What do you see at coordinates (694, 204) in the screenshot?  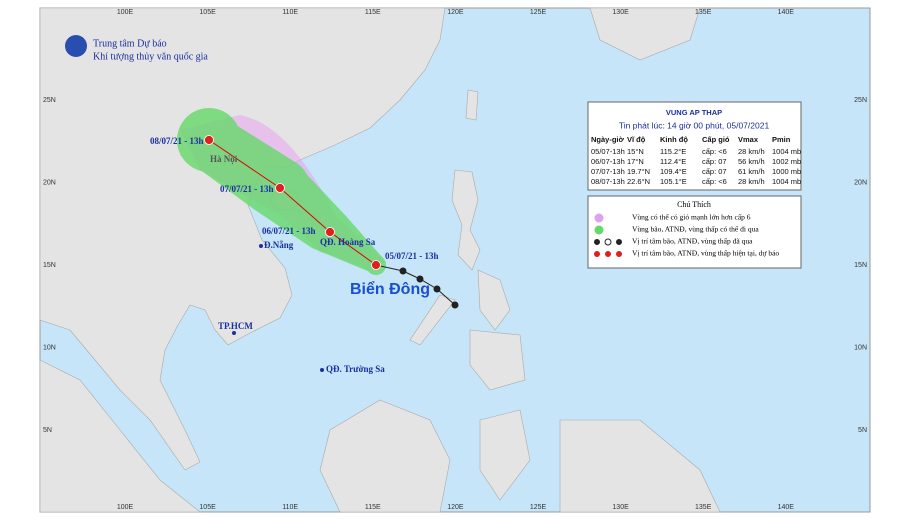 I see `legend-title: Chú Thích` at bounding box center [694, 204].